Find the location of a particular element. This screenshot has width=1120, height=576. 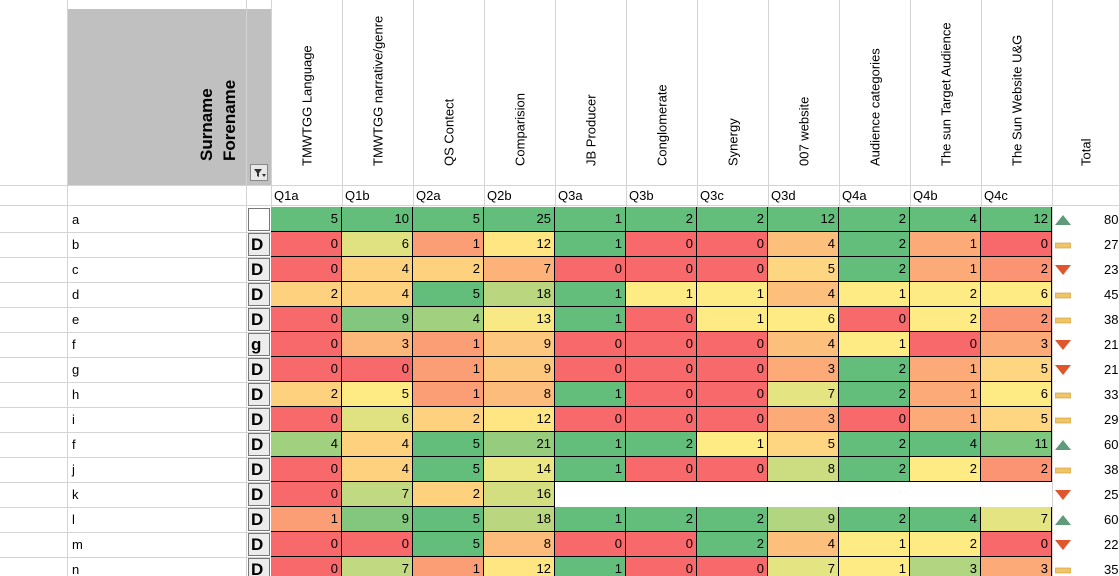

score-cell: 7 is located at coordinates (1016, 519).